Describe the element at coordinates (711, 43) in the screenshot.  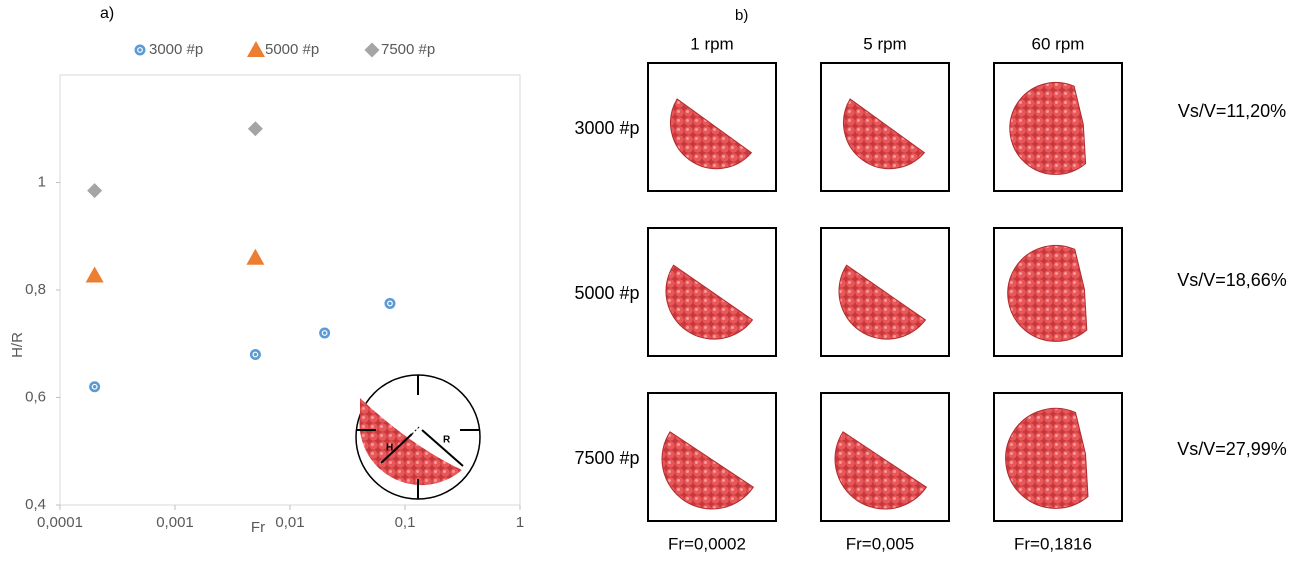
I see `column-header: 1 rpm` at that location.